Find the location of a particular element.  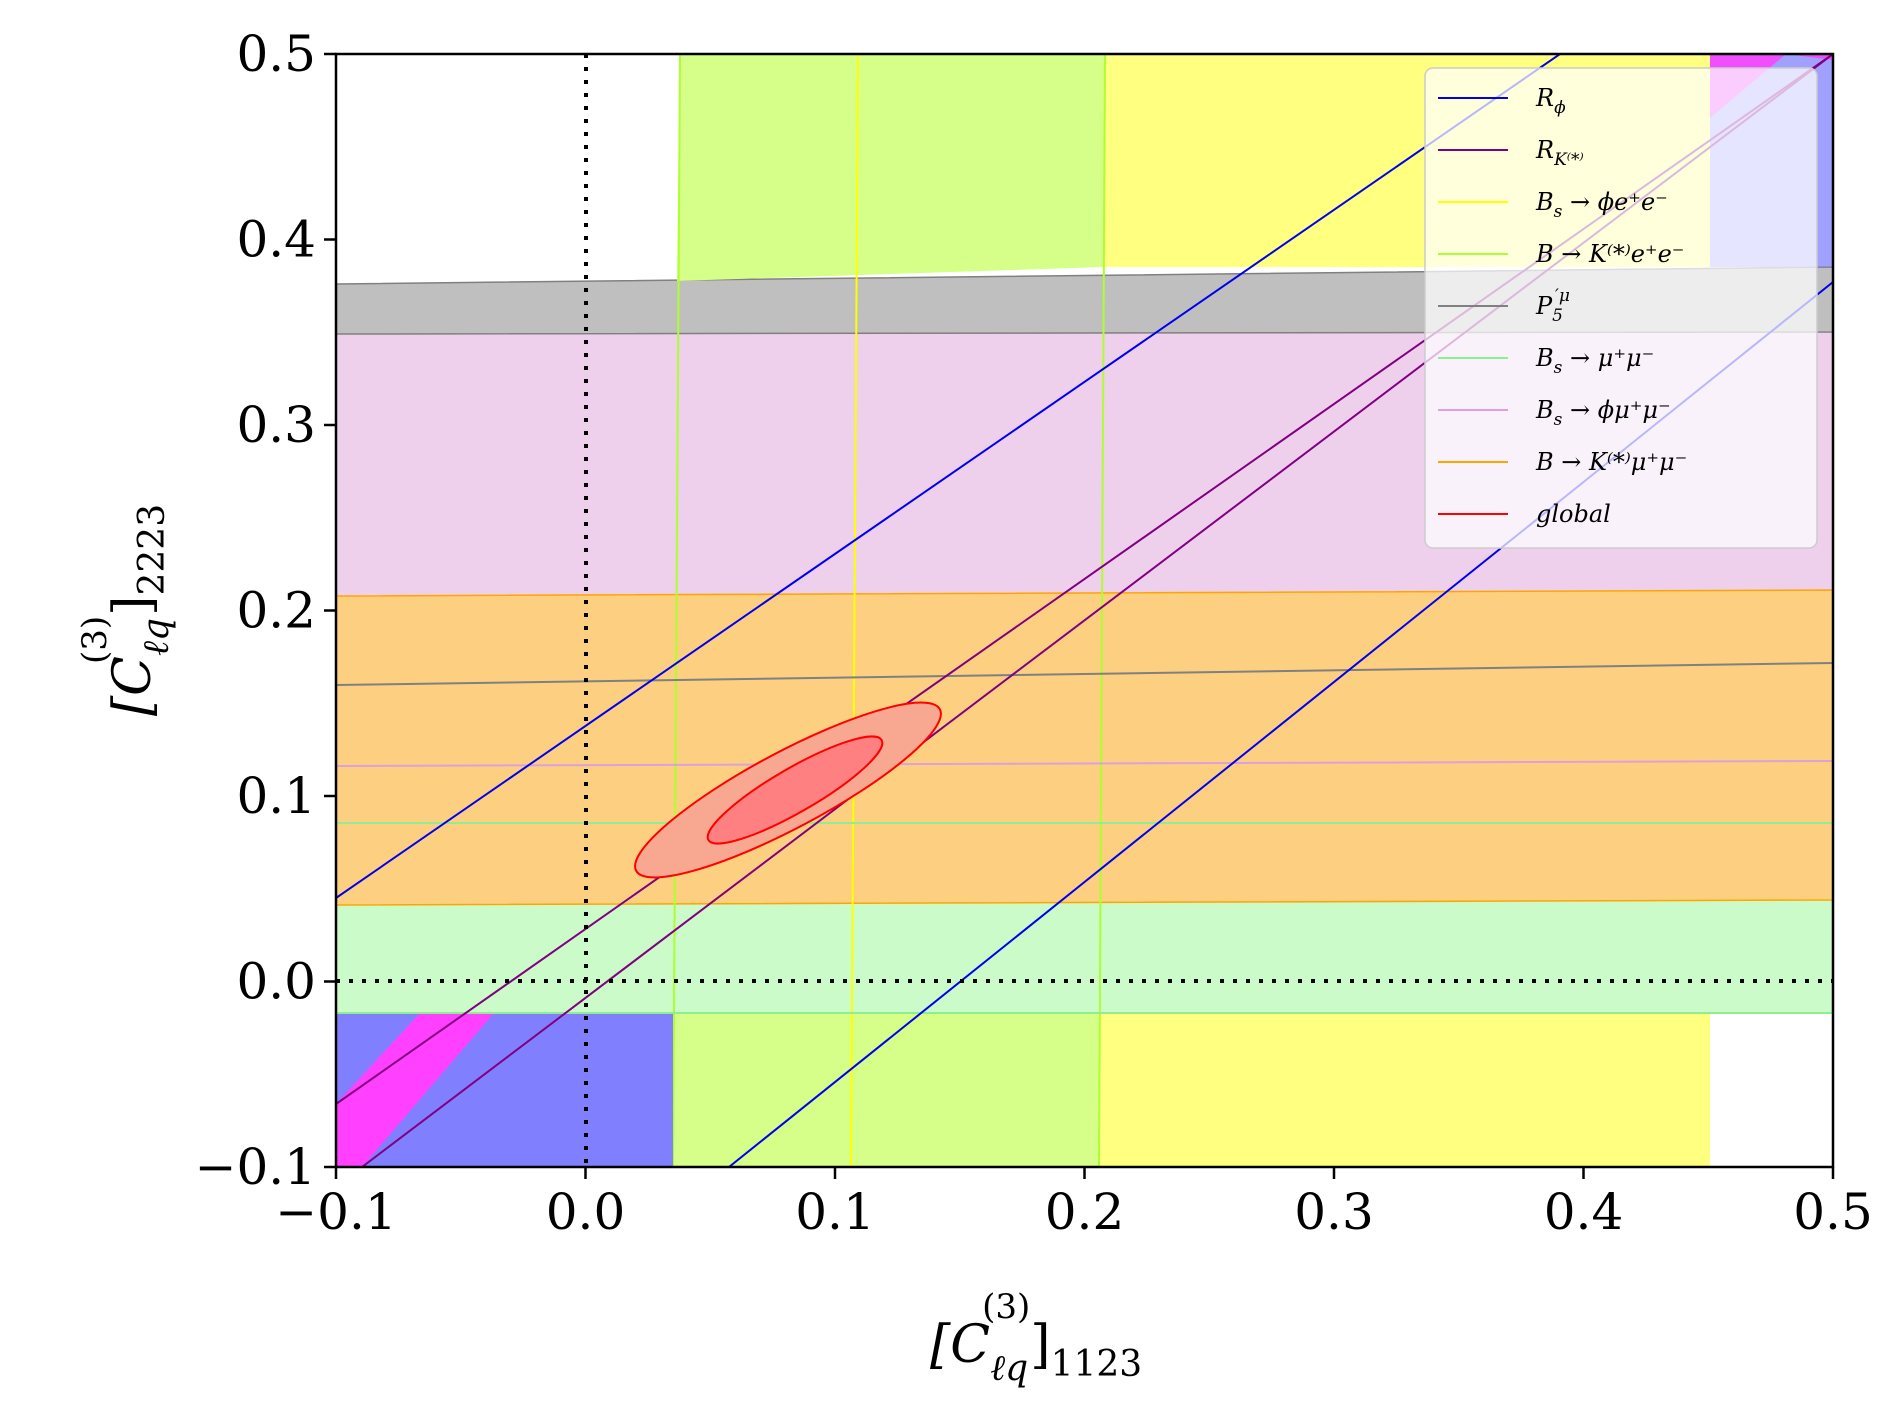

y-axis: −0.1 0.0 0.1 0.2 0.3 0.4 0.5 is located at coordinates (265, 610).